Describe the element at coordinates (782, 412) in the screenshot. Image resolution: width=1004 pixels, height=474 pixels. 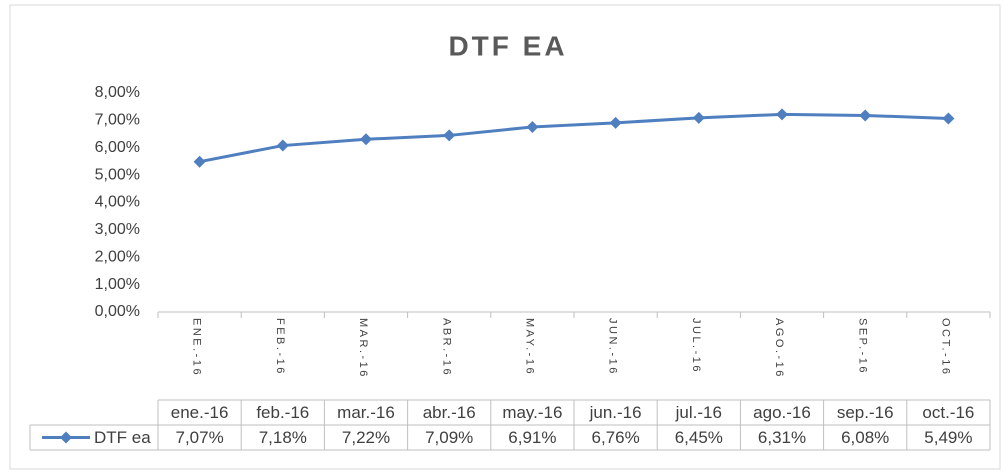
I see `table-header: ago.-16` at that location.